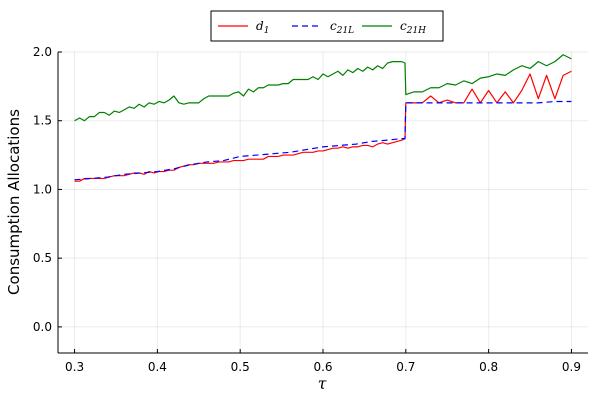 The image size is (600, 400). I want to click on x-tick-label: 0.8, so click(488, 367).